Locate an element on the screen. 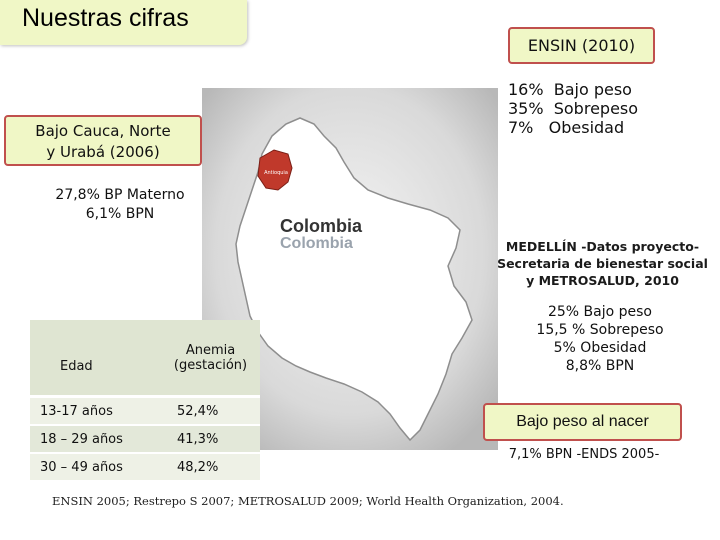  age-cell: 18 – 29 años is located at coordinates (95, 439).